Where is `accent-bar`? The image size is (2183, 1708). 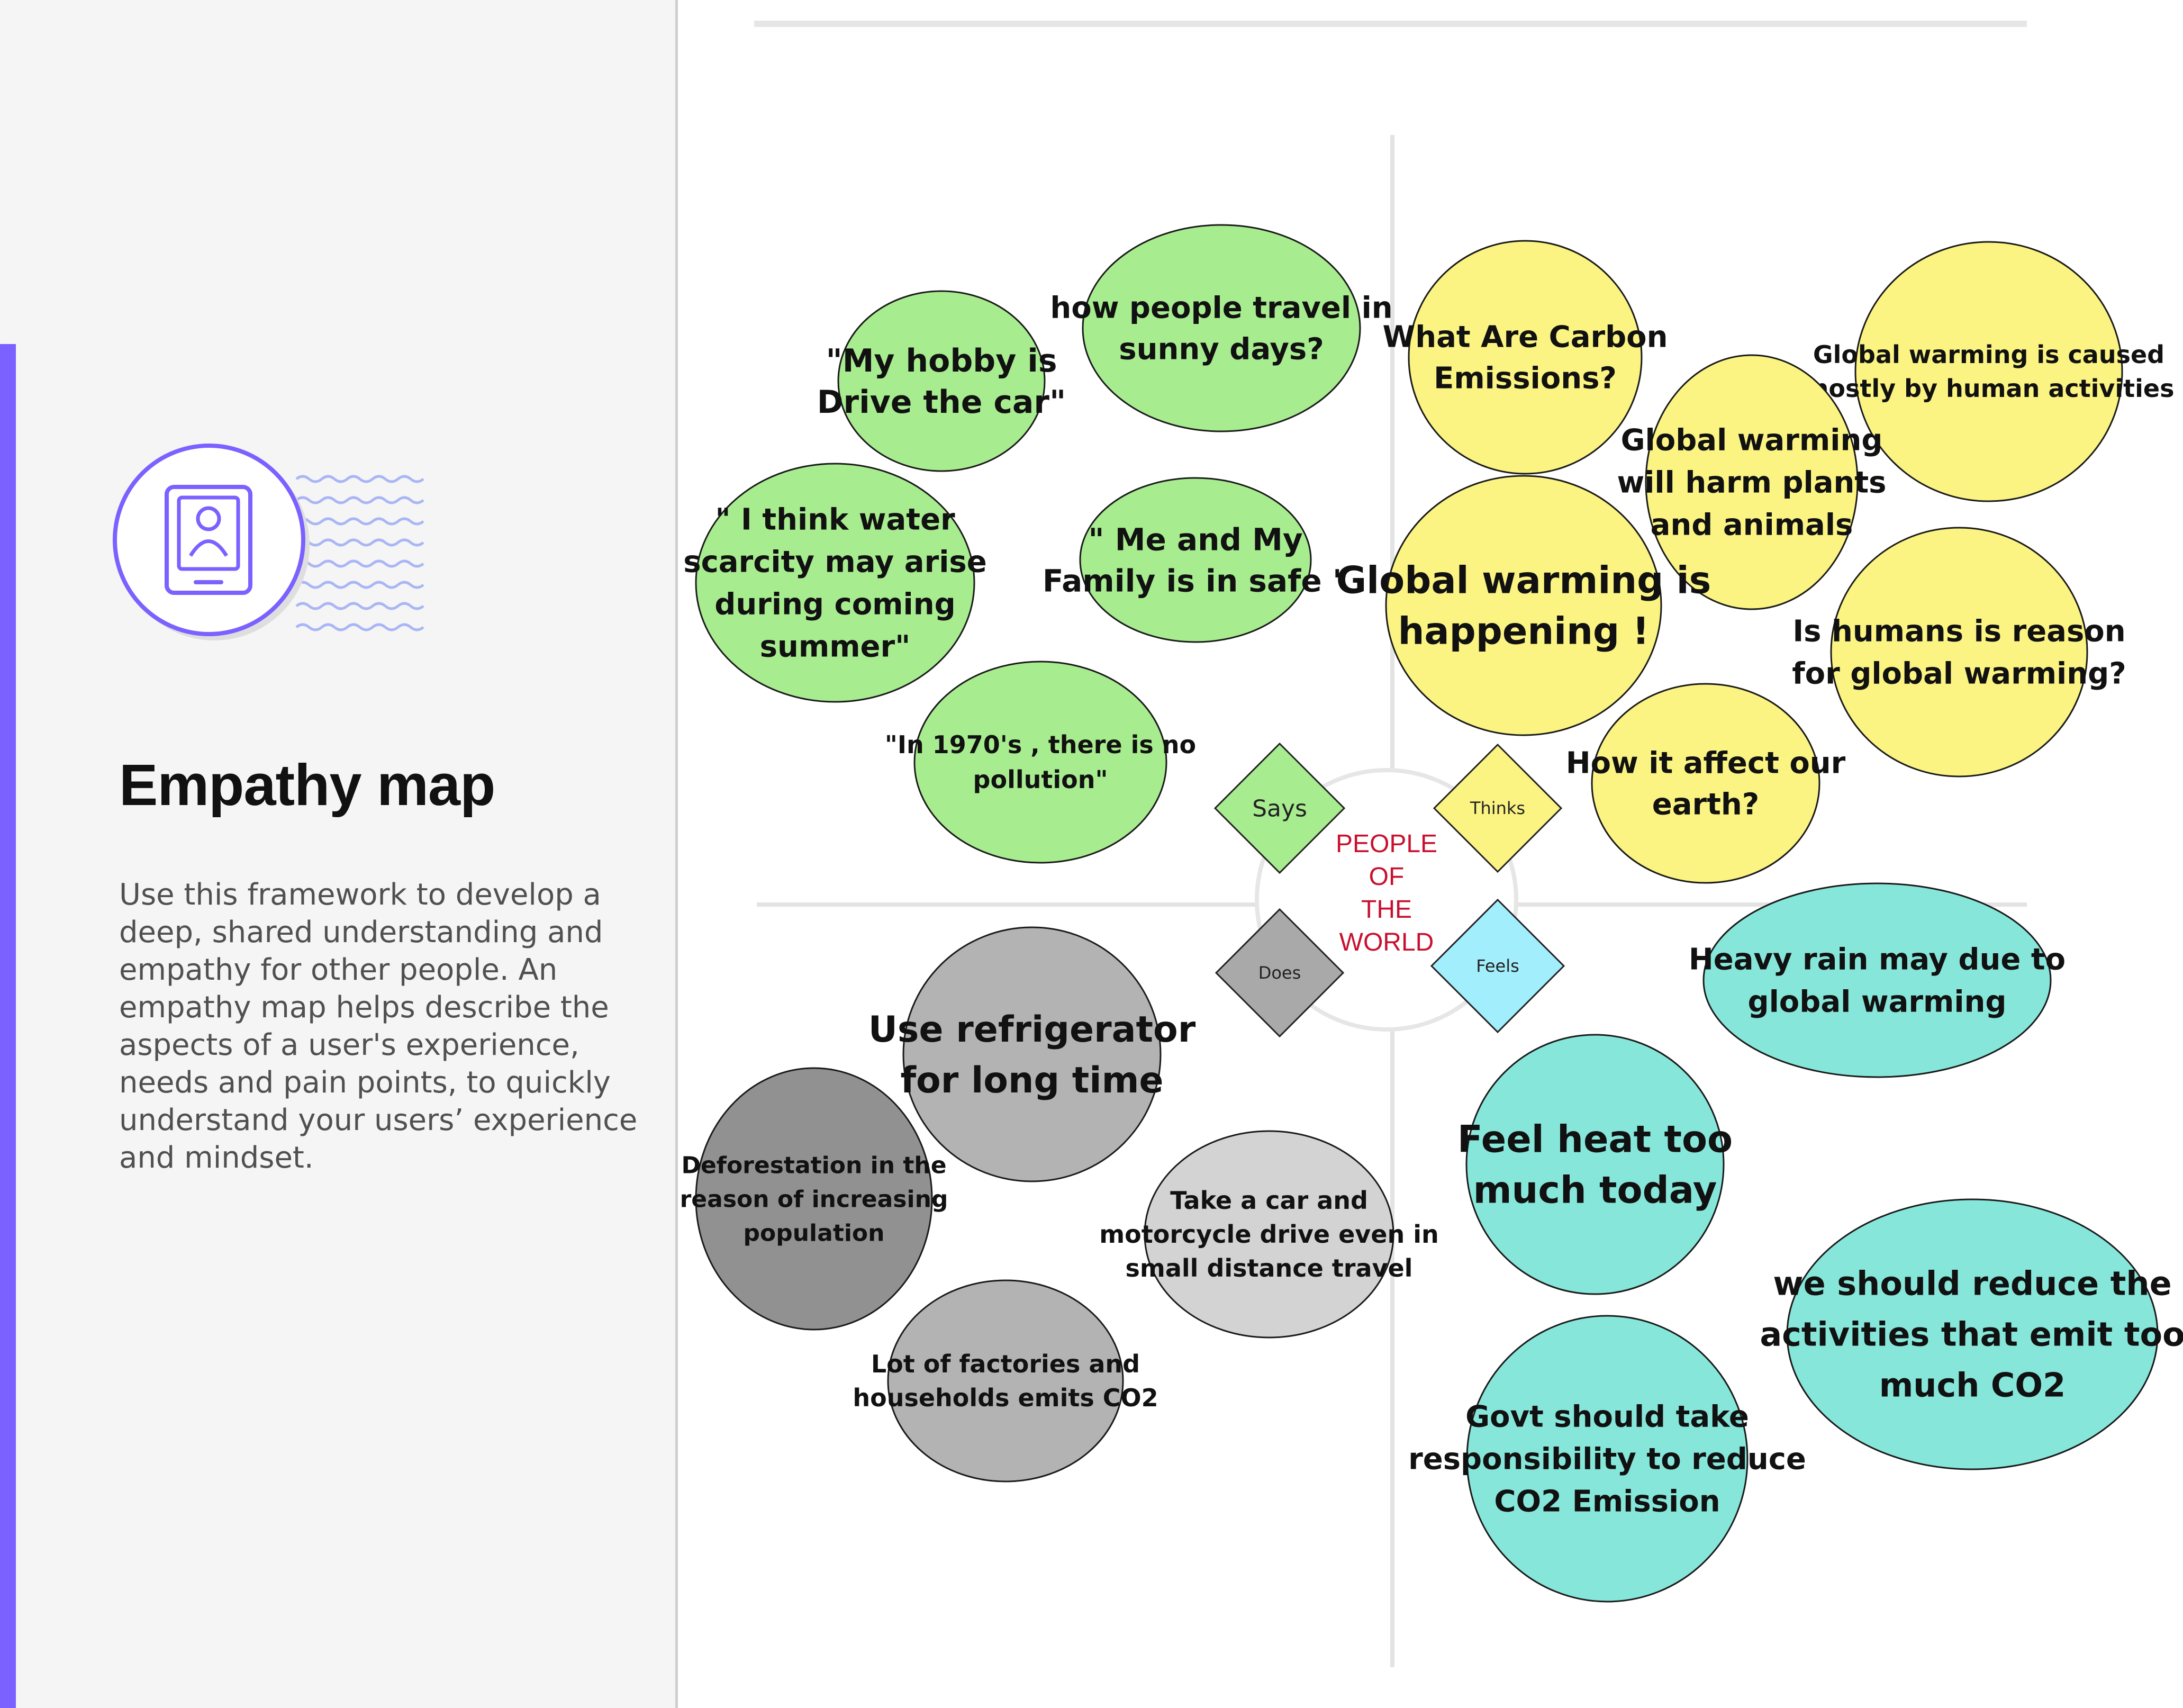 accent-bar is located at coordinates (8, 1026).